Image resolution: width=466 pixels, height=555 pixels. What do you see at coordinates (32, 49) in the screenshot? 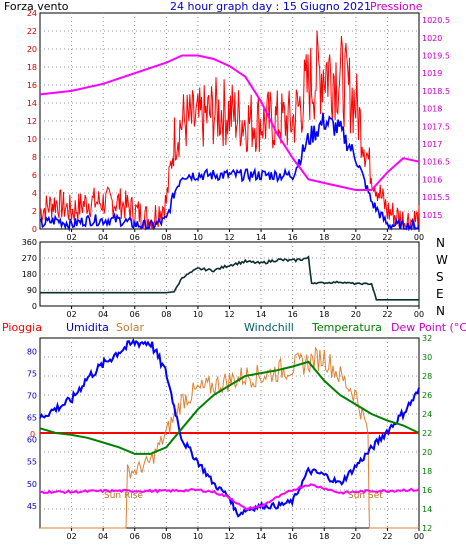
I see `y-left-tick-label: 20` at bounding box center [32, 49].